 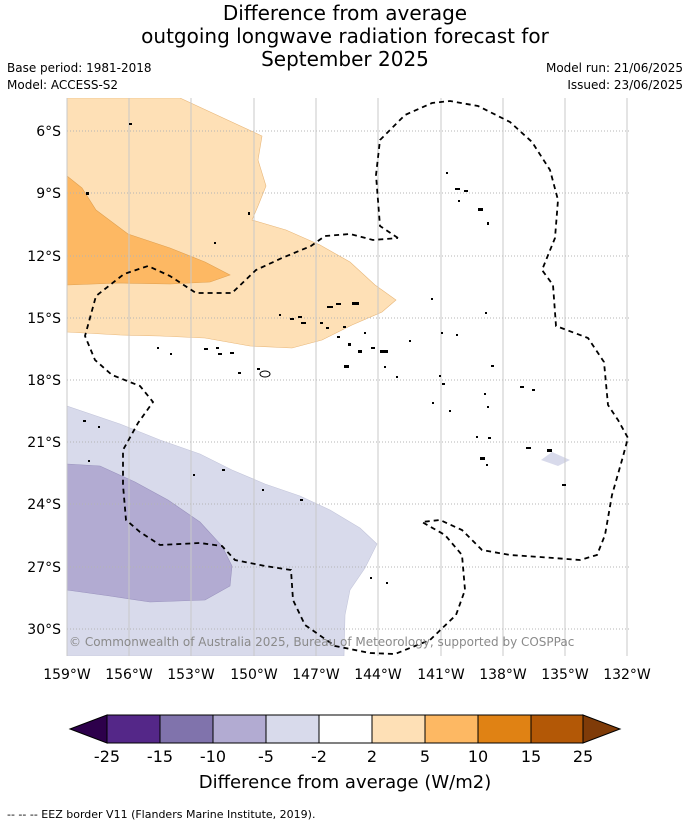 What do you see at coordinates (44, 505) in the screenshot?
I see `lat-label: 24°S` at bounding box center [44, 505].